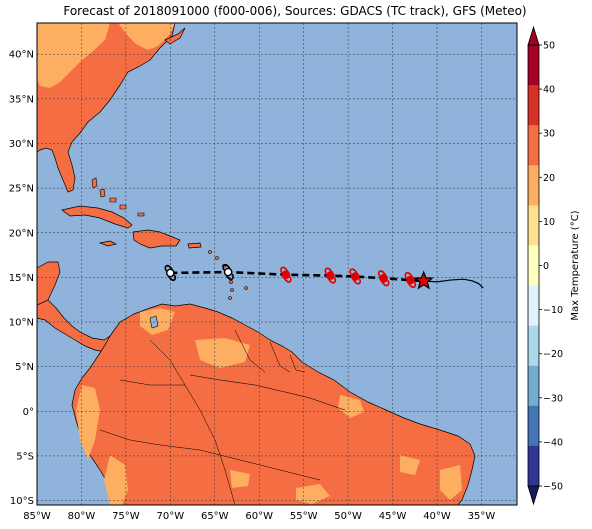 This screenshot has width=592, height=529. Describe the element at coordinates (24, 367) in the screenshot. I see `lat-tick-label: 5°N` at that location.